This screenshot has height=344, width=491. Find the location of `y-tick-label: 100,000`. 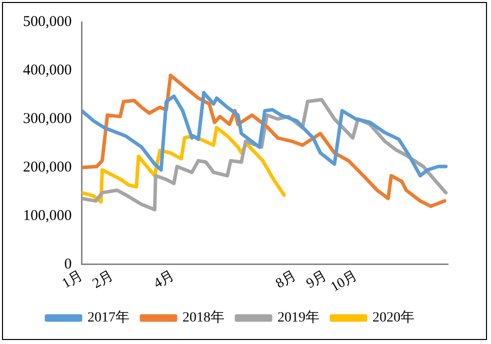

y-tick-label: 100,000 is located at coordinates (47, 216).